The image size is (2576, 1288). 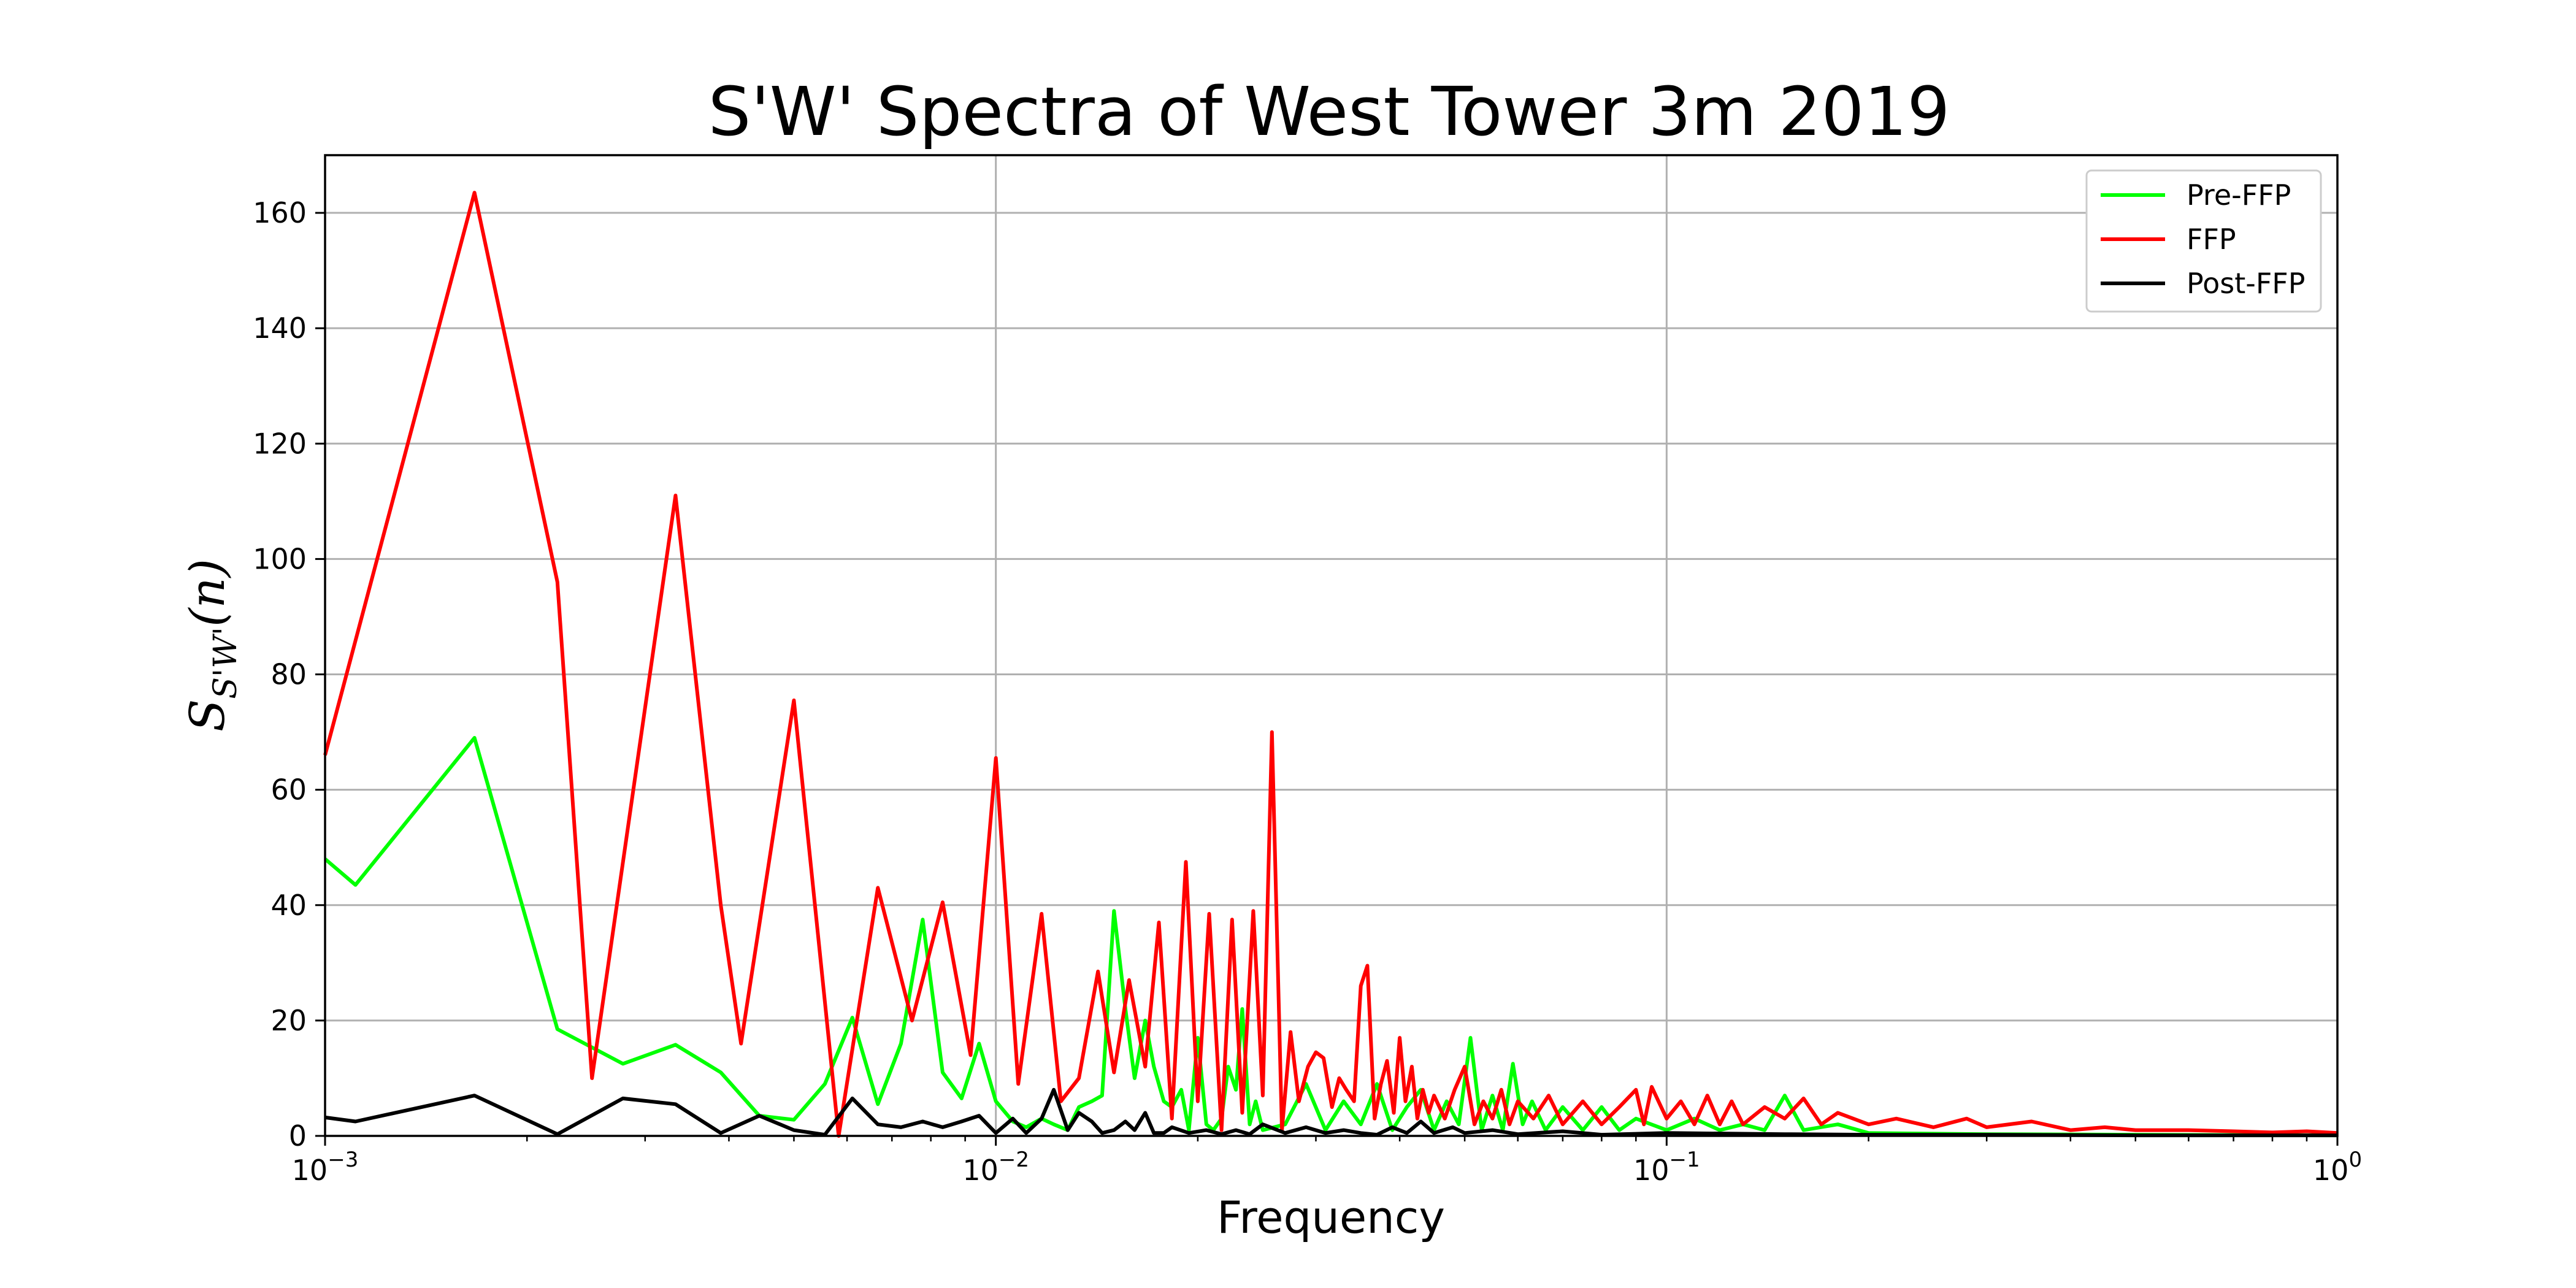 I want to click on y-tick-label: 0, so click(x=298, y=1135).